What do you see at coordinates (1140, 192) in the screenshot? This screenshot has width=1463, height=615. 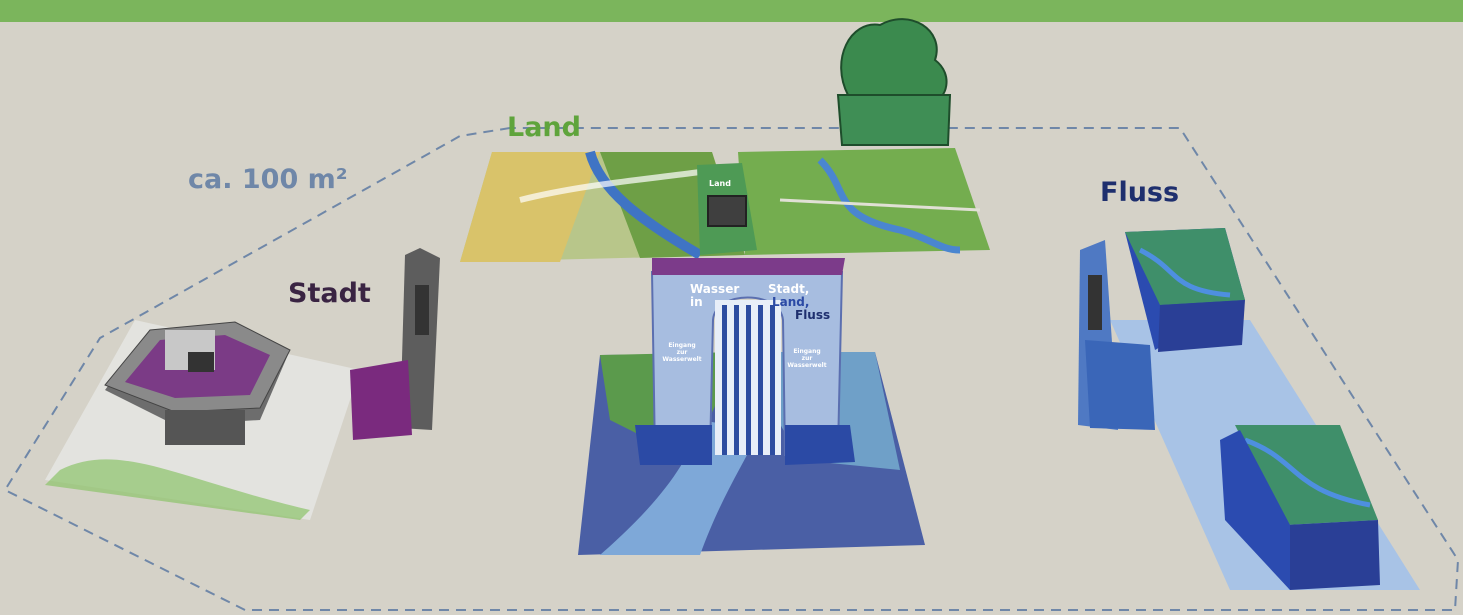 I see `fluss-zone-label: Fluss` at bounding box center [1140, 192].